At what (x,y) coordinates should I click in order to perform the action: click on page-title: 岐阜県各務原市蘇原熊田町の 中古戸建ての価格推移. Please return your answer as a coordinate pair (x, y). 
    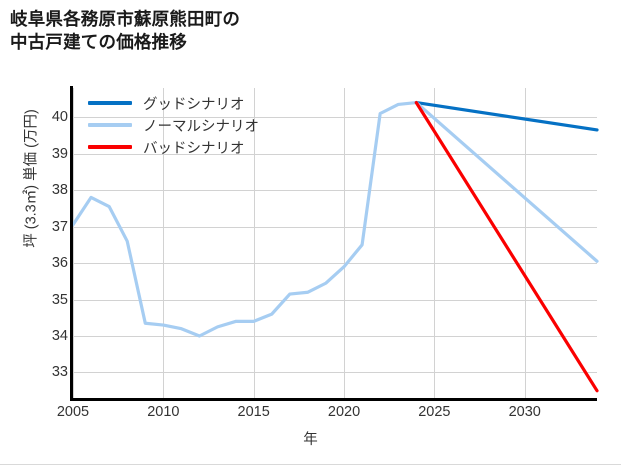
    Looking at the image, I should click on (125, 31).